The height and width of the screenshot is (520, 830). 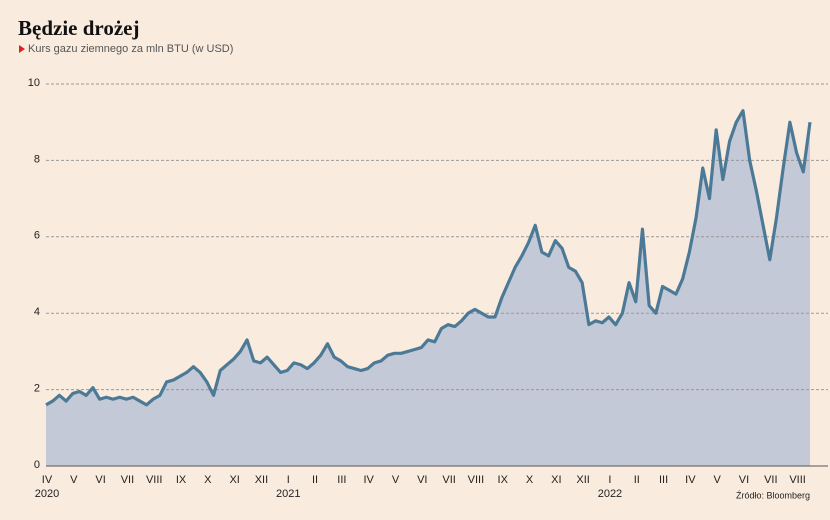 What do you see at coordinates (288, 494) in the screenshot?
I see `year-label: 2021` at bounding box center [288, 494].